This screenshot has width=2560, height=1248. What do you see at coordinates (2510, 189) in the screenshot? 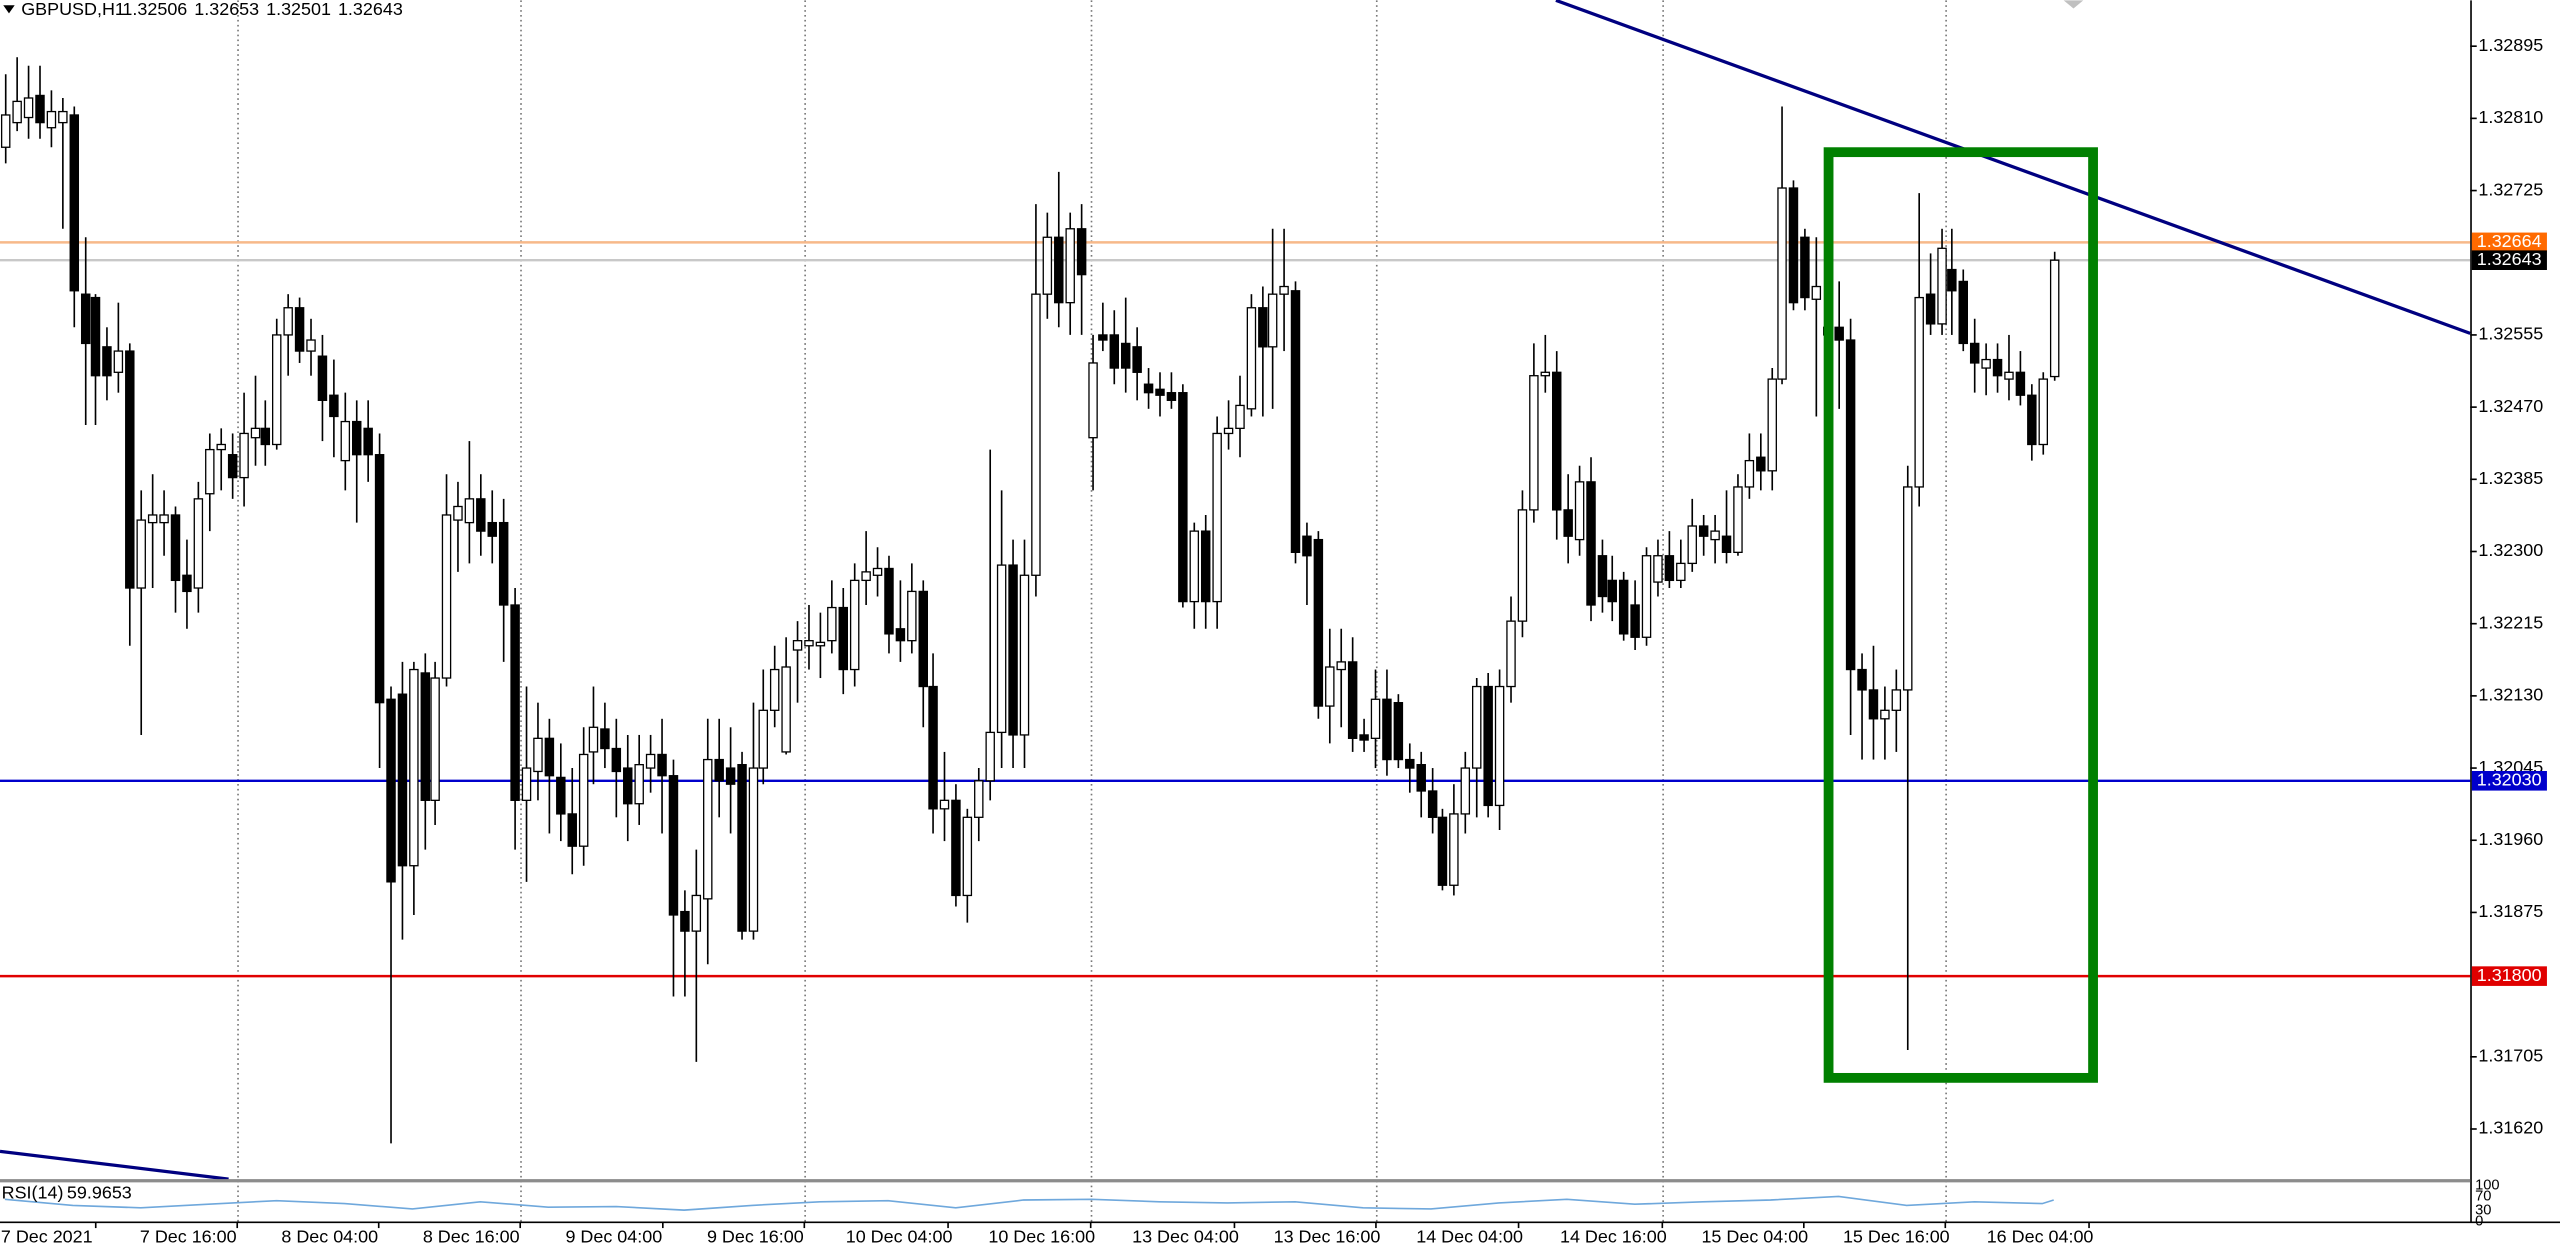
I see `y-tick-label: 1.32725` at bounding box center [2510, 189].